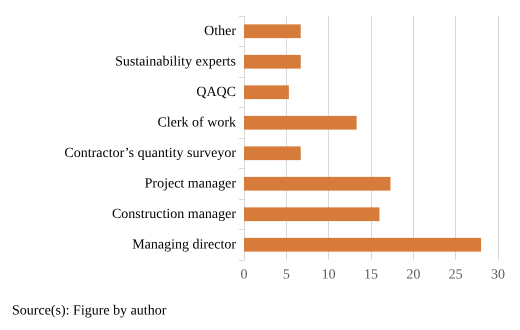 The height and width of the screenshot is (330, 520). Describe the element at coordinates (89, 311) in the screenshot. I see `source-note: Source(s): Figure by author` at that location.